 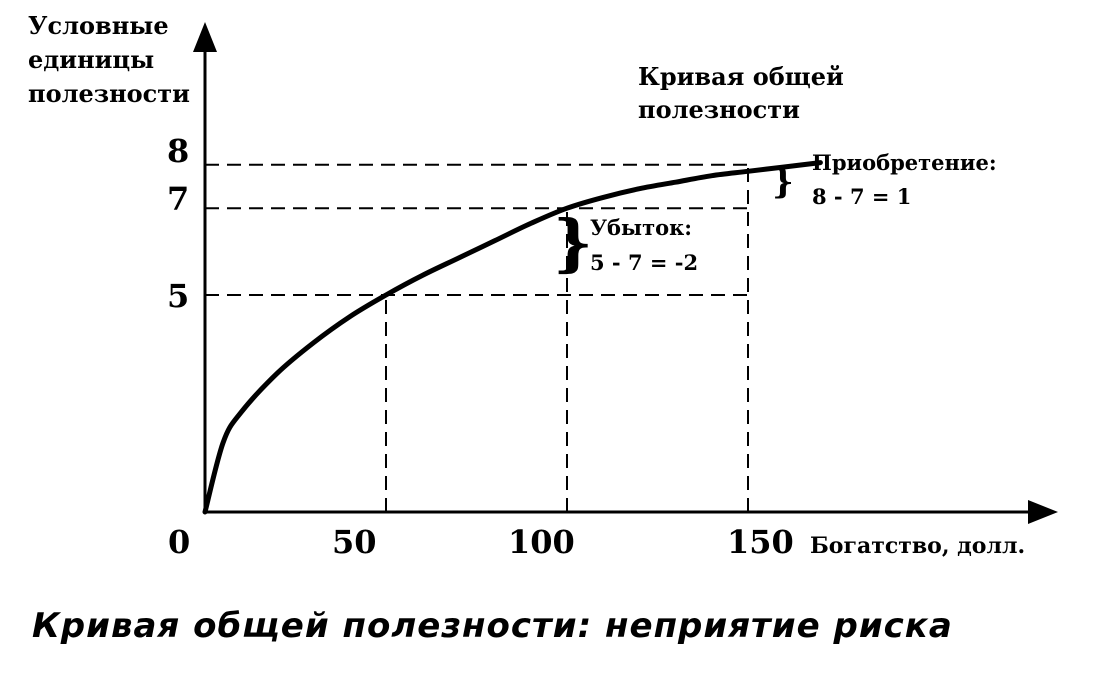 What do you see at coordinates (760, 542) in the screenshot?
I see `x-tick-label: 150` at bounding box center [760, 542].